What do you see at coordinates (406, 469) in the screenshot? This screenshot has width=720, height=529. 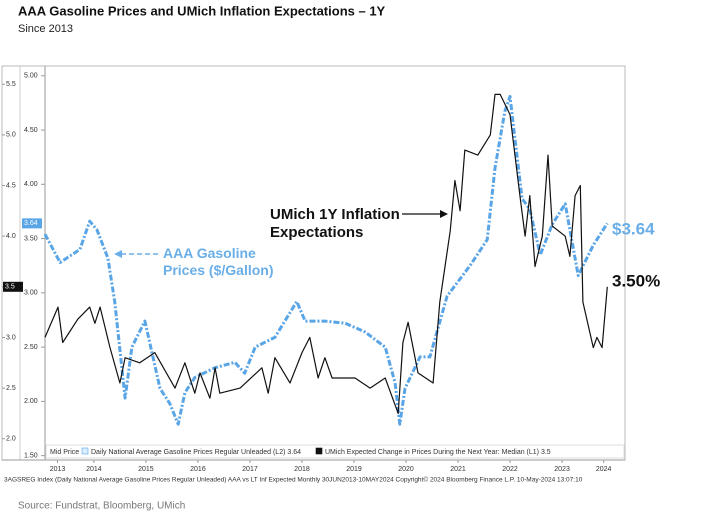 I see `x-tick-label: 2020` at bounding box center [406, 469].